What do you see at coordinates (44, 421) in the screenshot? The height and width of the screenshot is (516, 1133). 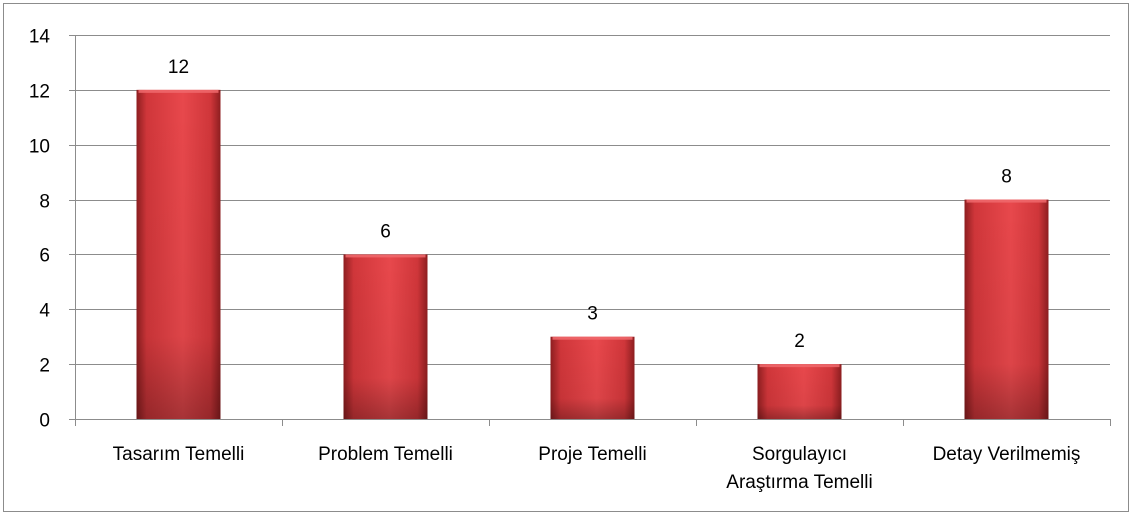 I see `y-tick-label: 0` at bounding box center [44, 421].